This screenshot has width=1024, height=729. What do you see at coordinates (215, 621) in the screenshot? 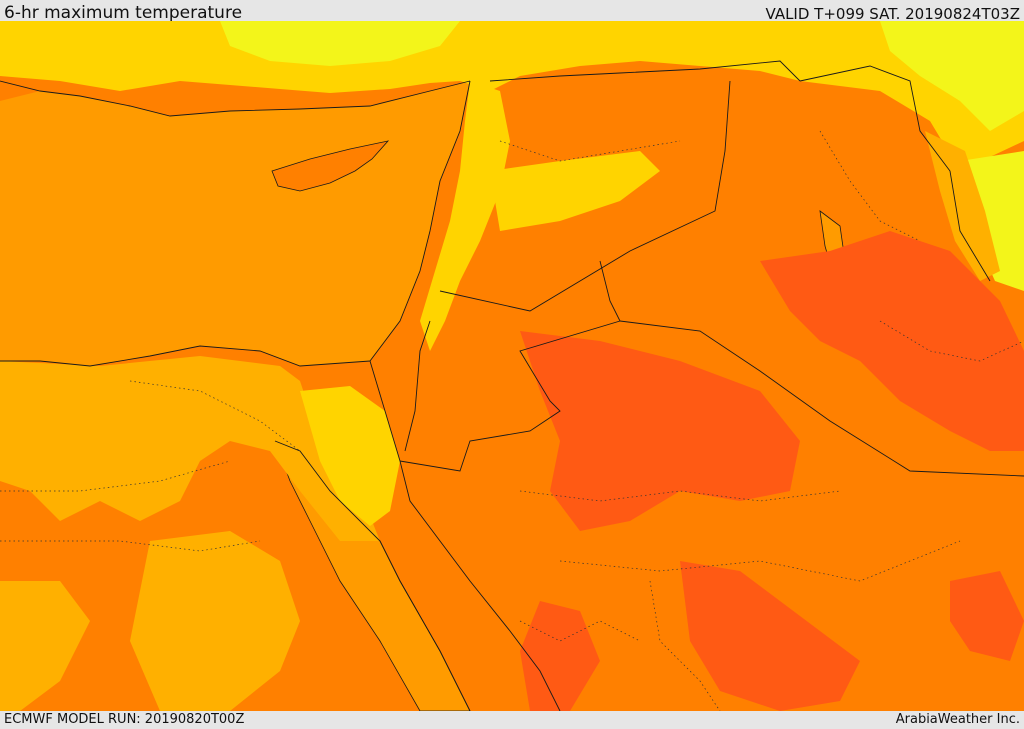
I see `mild-region-southwest` at bounding box center [215, 621].